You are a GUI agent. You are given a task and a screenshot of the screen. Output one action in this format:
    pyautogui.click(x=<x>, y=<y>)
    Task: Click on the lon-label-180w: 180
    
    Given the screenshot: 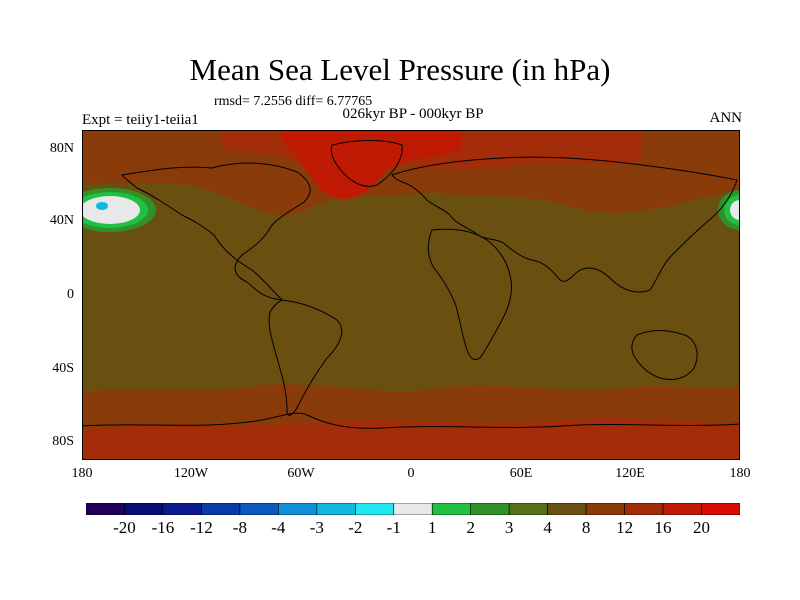 What is the action you would take?
    pyautogui.click(x=82, y=473)
    